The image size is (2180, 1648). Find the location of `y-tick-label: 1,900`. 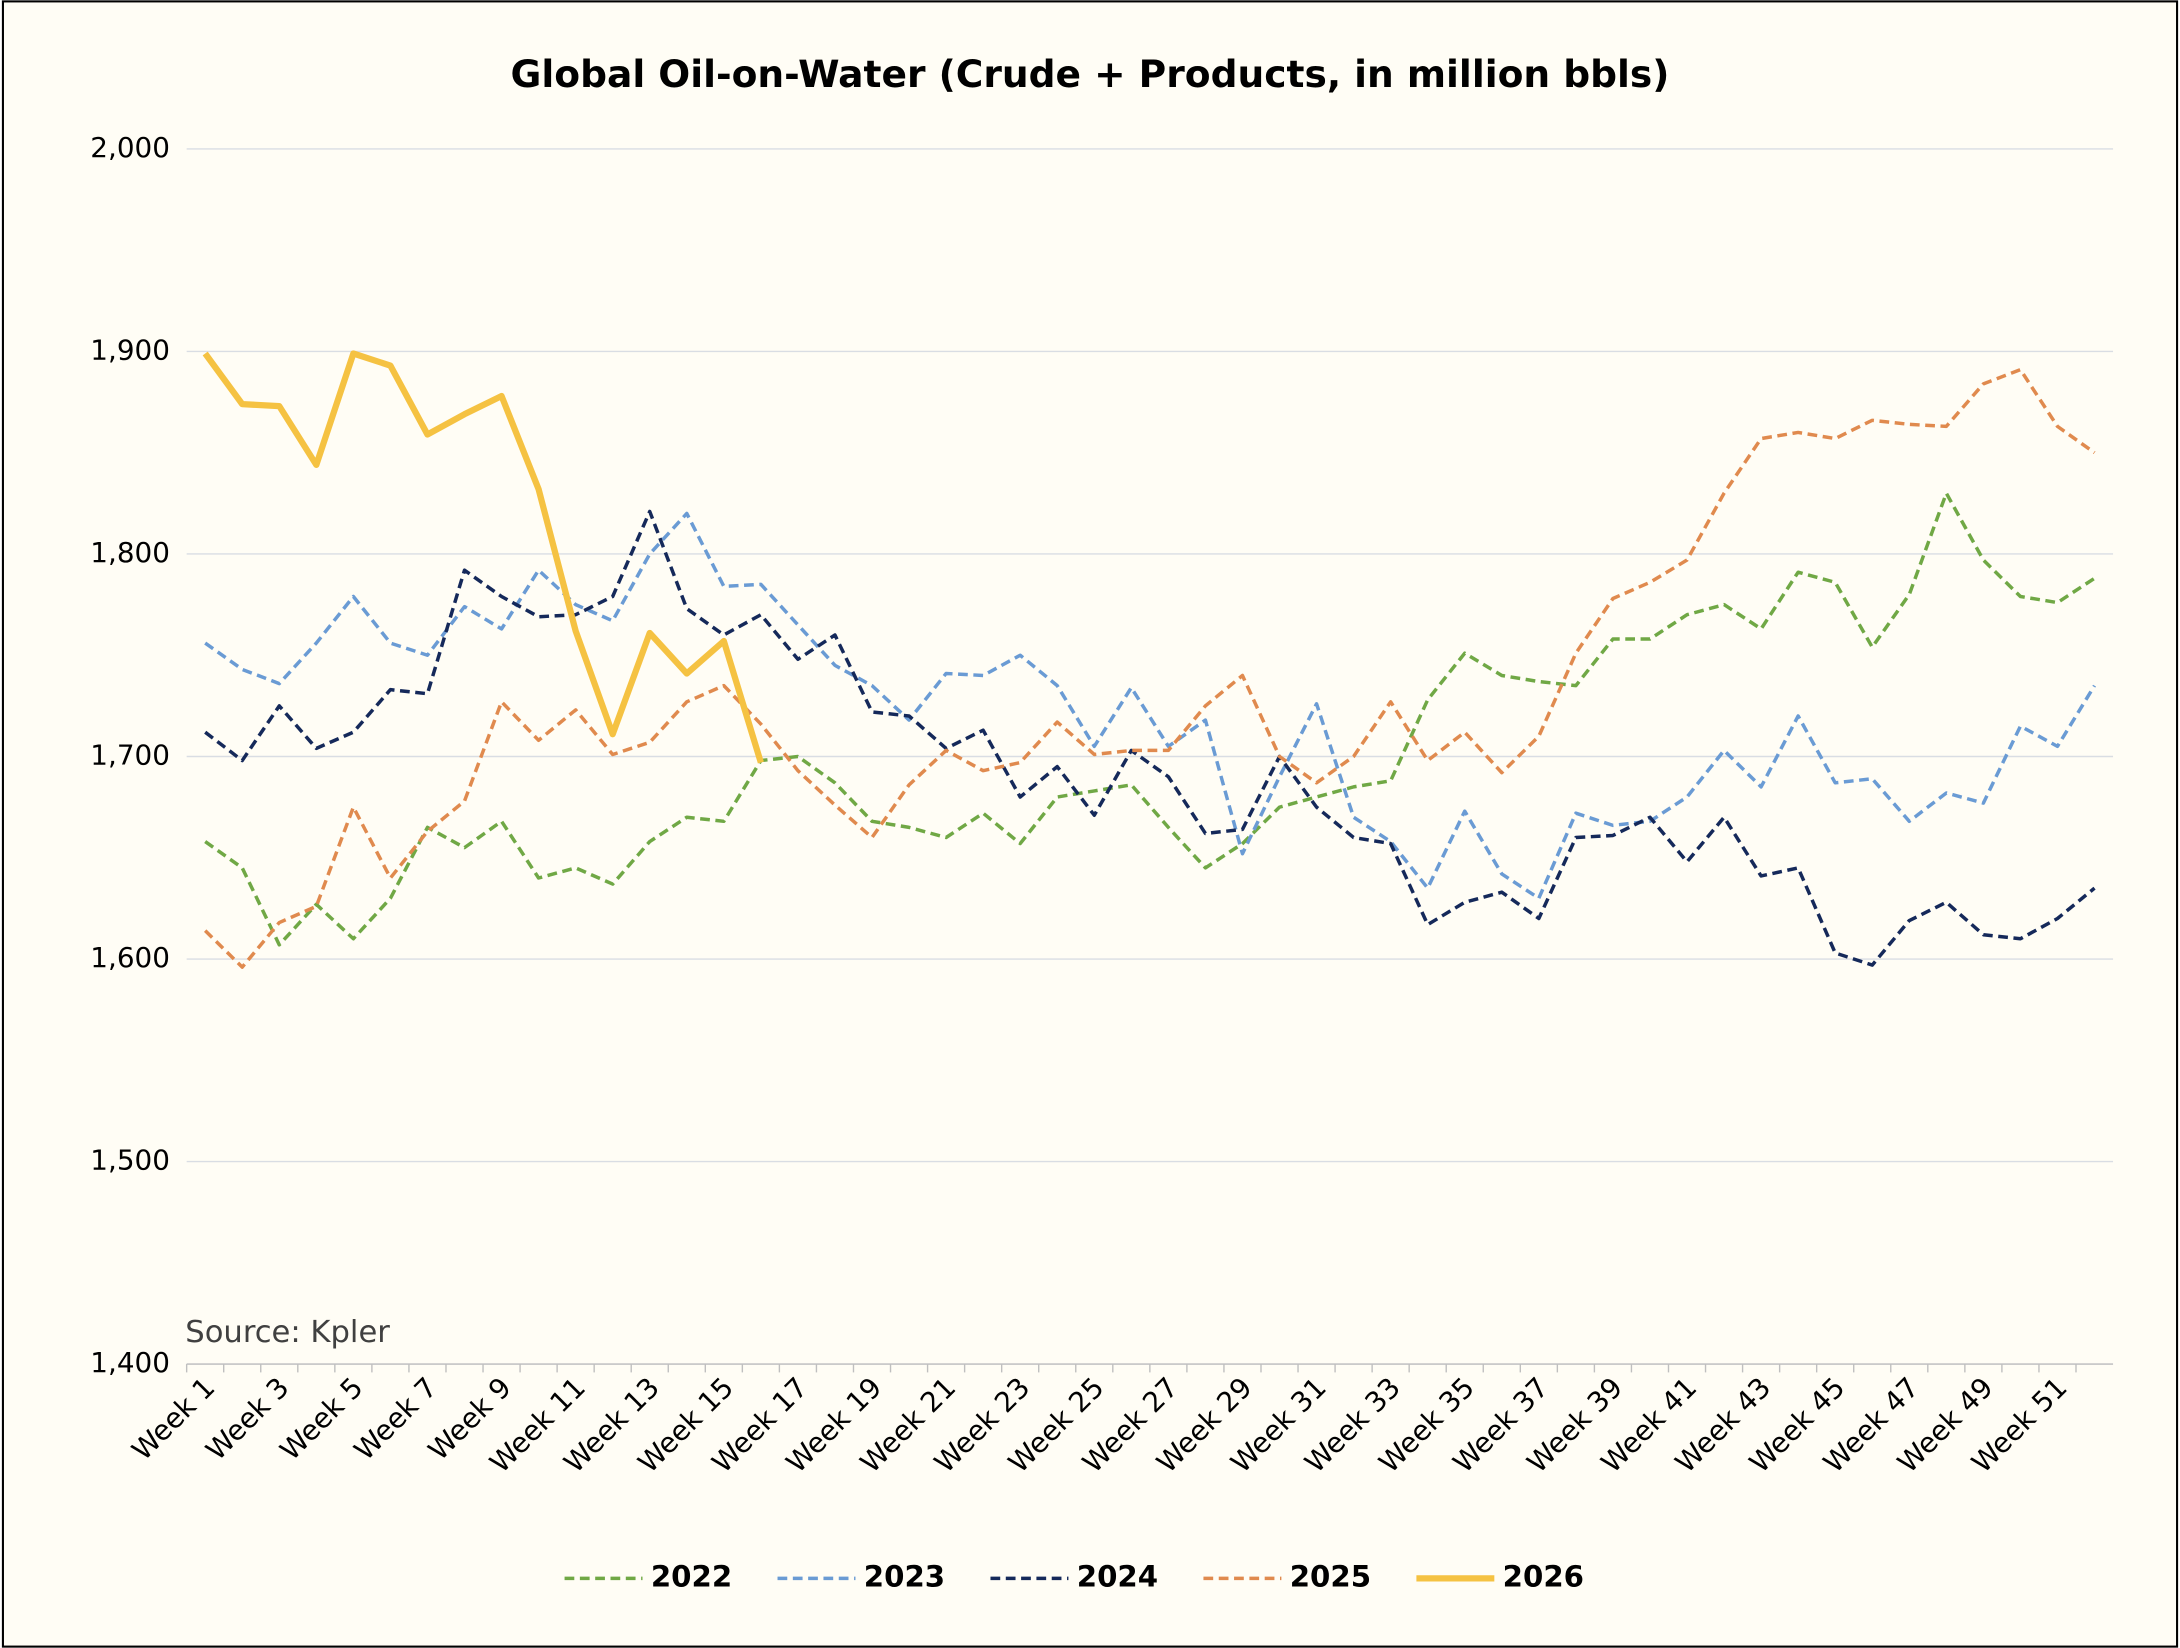

y-tick-label: 1,900 is located at coordinates (130, 349).